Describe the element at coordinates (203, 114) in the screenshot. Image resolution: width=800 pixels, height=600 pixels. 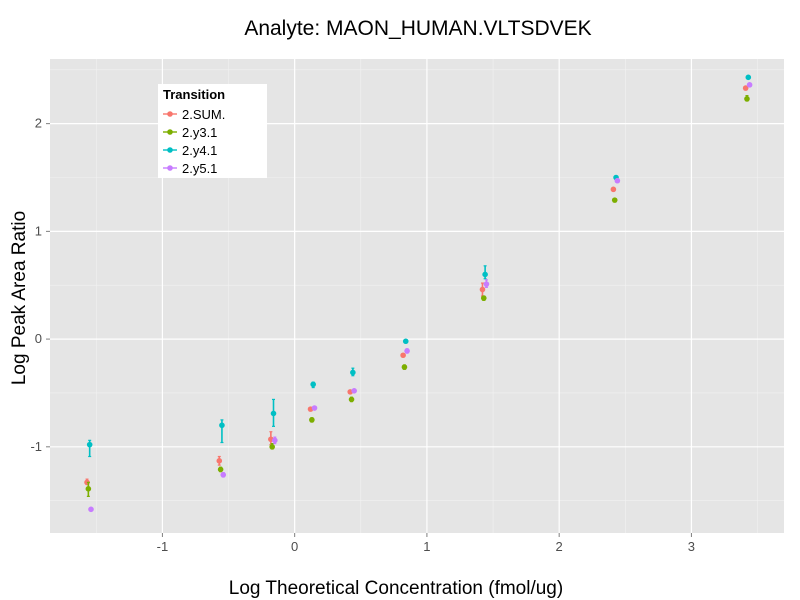
I see `legend-label: 2.SUM.` at that location.